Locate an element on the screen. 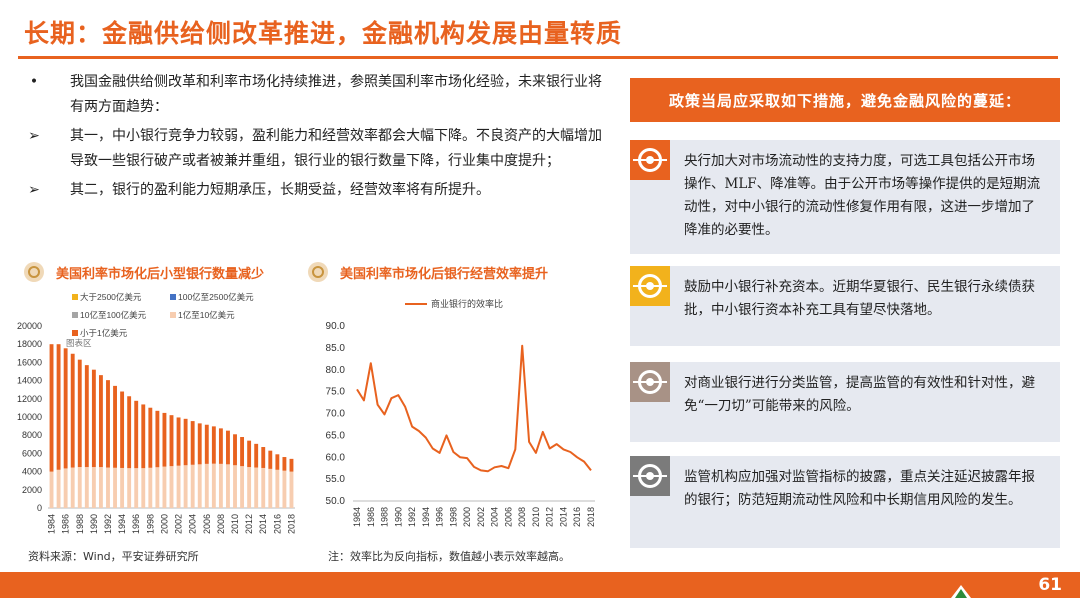 The image size is (1080, 598). y-tick-label: 0 is located at coordinates (39, 508).